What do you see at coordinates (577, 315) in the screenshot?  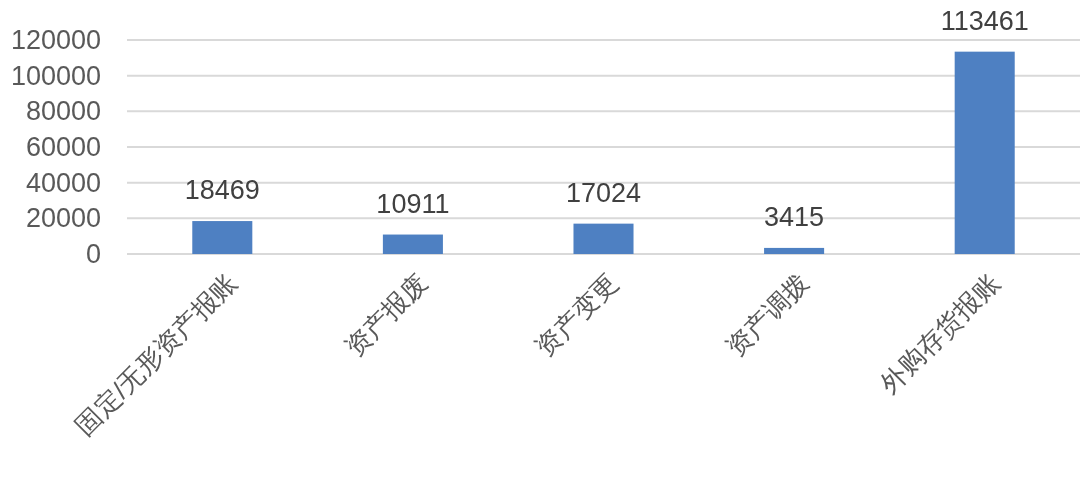 I see `x-tick-label: 资产变更` at bounding box center [577, 315].